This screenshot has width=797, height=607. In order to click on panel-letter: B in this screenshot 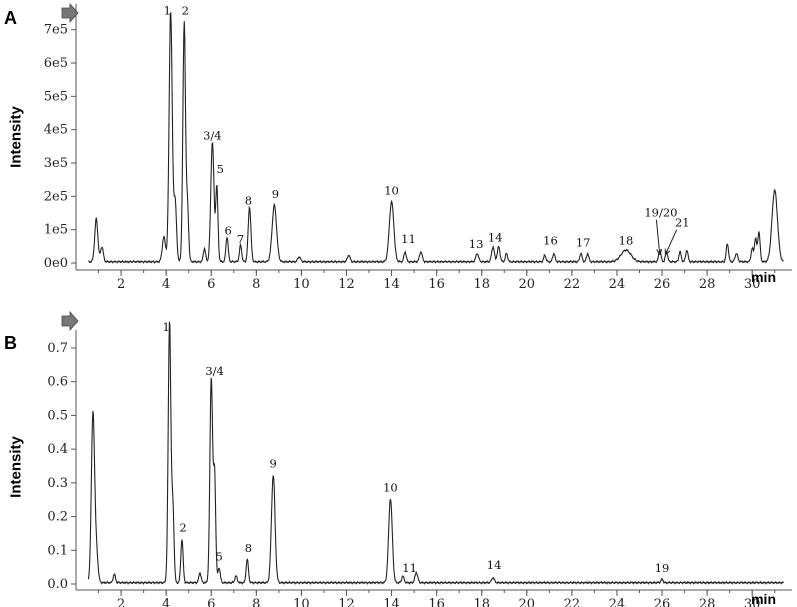, I will do `click(10, 343)`.